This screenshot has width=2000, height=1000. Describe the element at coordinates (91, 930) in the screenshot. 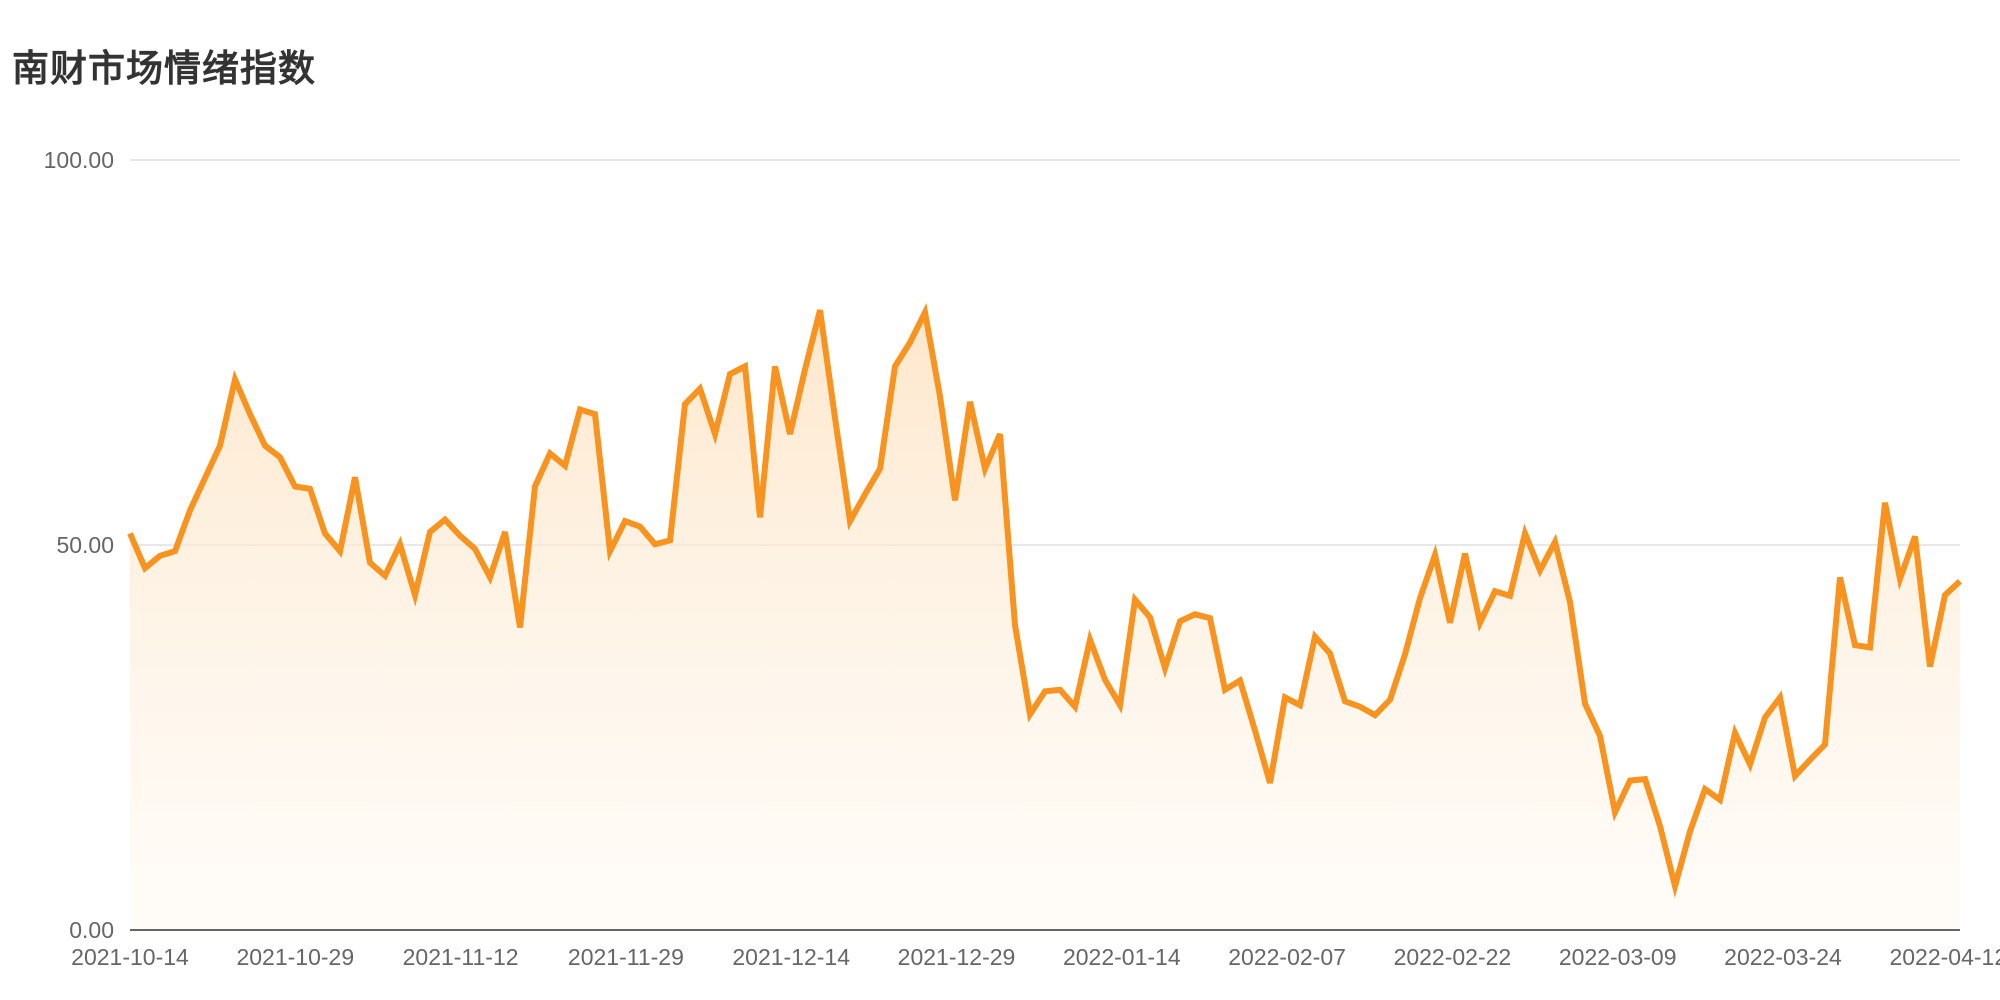

I see `y-tick-label: 0.00` at that location.